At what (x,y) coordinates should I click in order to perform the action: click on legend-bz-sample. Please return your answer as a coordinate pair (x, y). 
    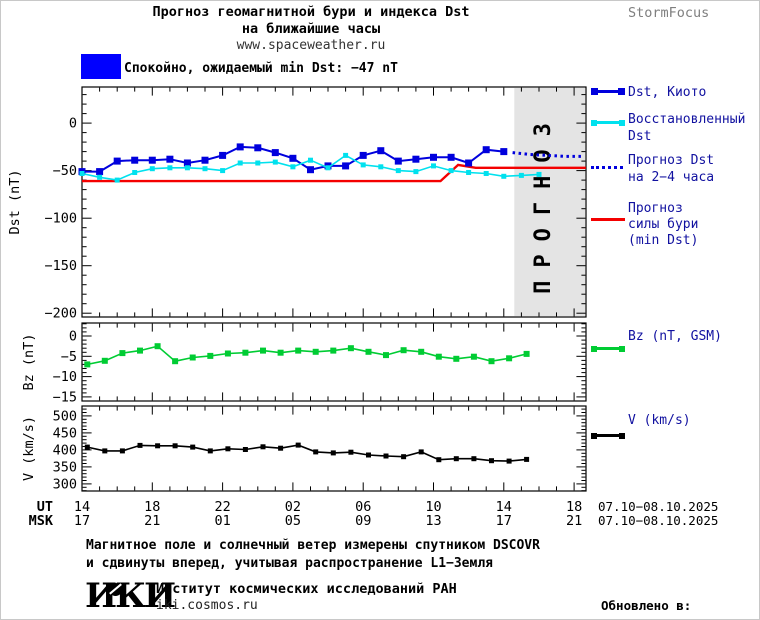
    Looking at the image, I should click on (608, 348).